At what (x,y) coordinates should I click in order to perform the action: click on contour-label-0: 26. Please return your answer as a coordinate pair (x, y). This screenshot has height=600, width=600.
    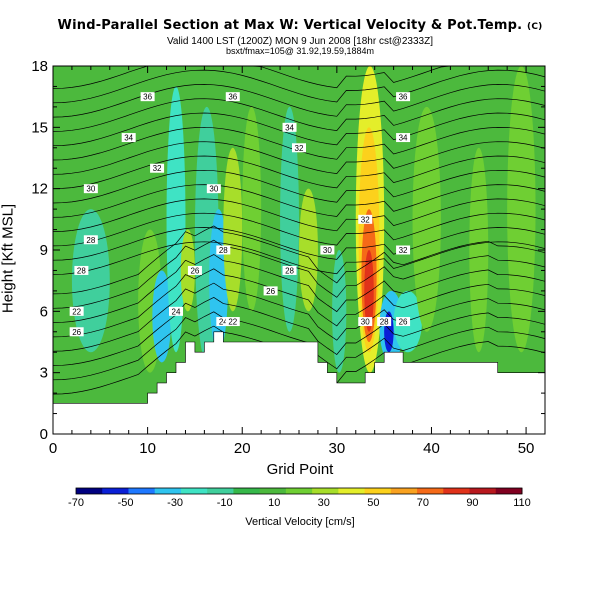
    Looking at the image, I should click on (76, 332).